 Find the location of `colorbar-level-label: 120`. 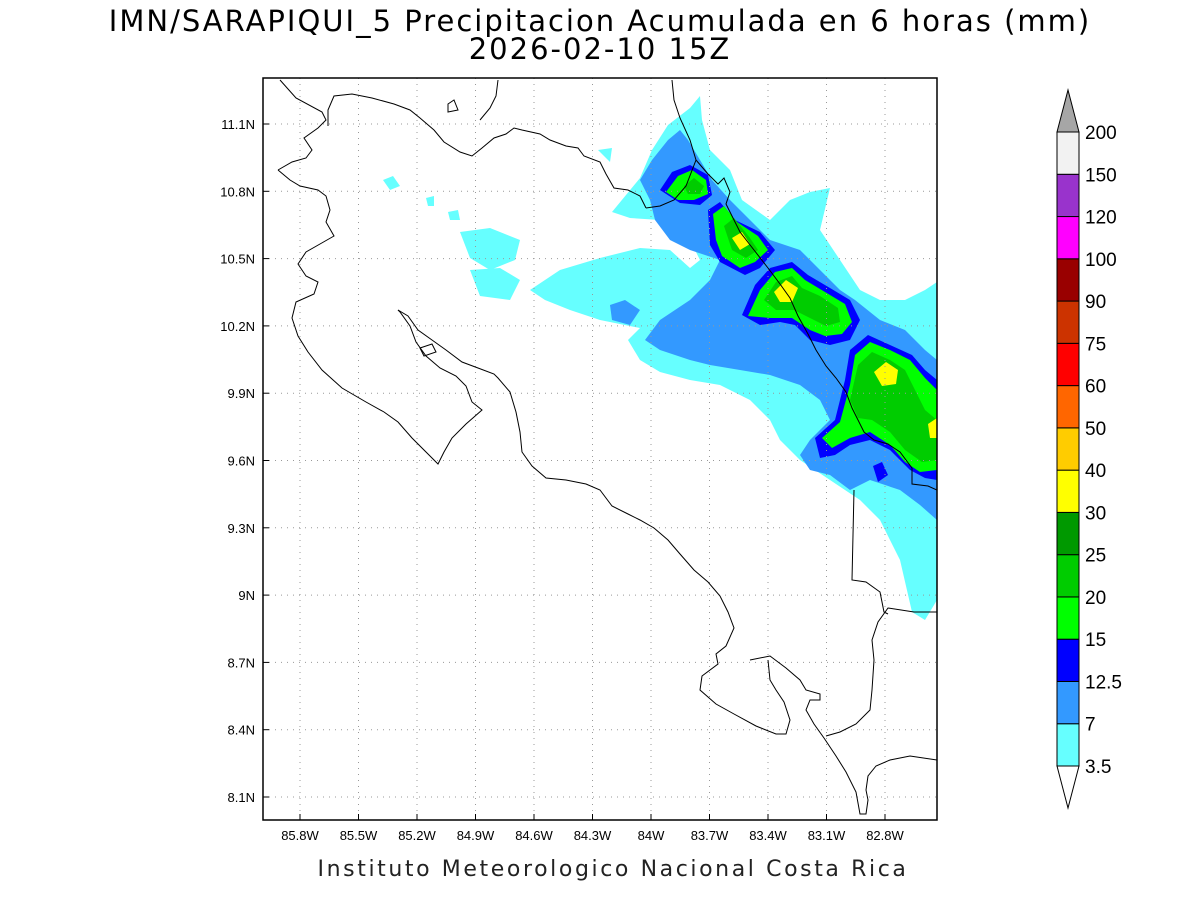

colorbar-level-label: 120 is located at coordinates (1101, 218).